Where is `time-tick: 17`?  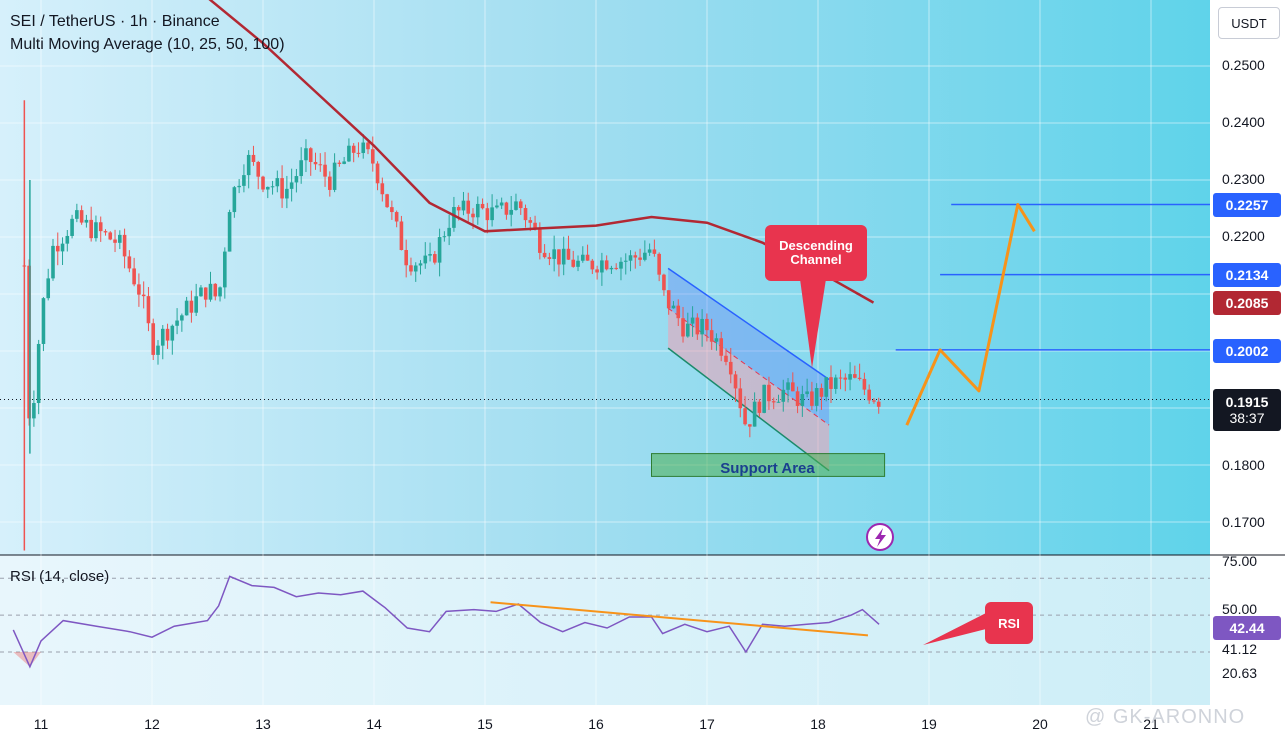 time-tick: 17 is located at coordinates (707, 724).